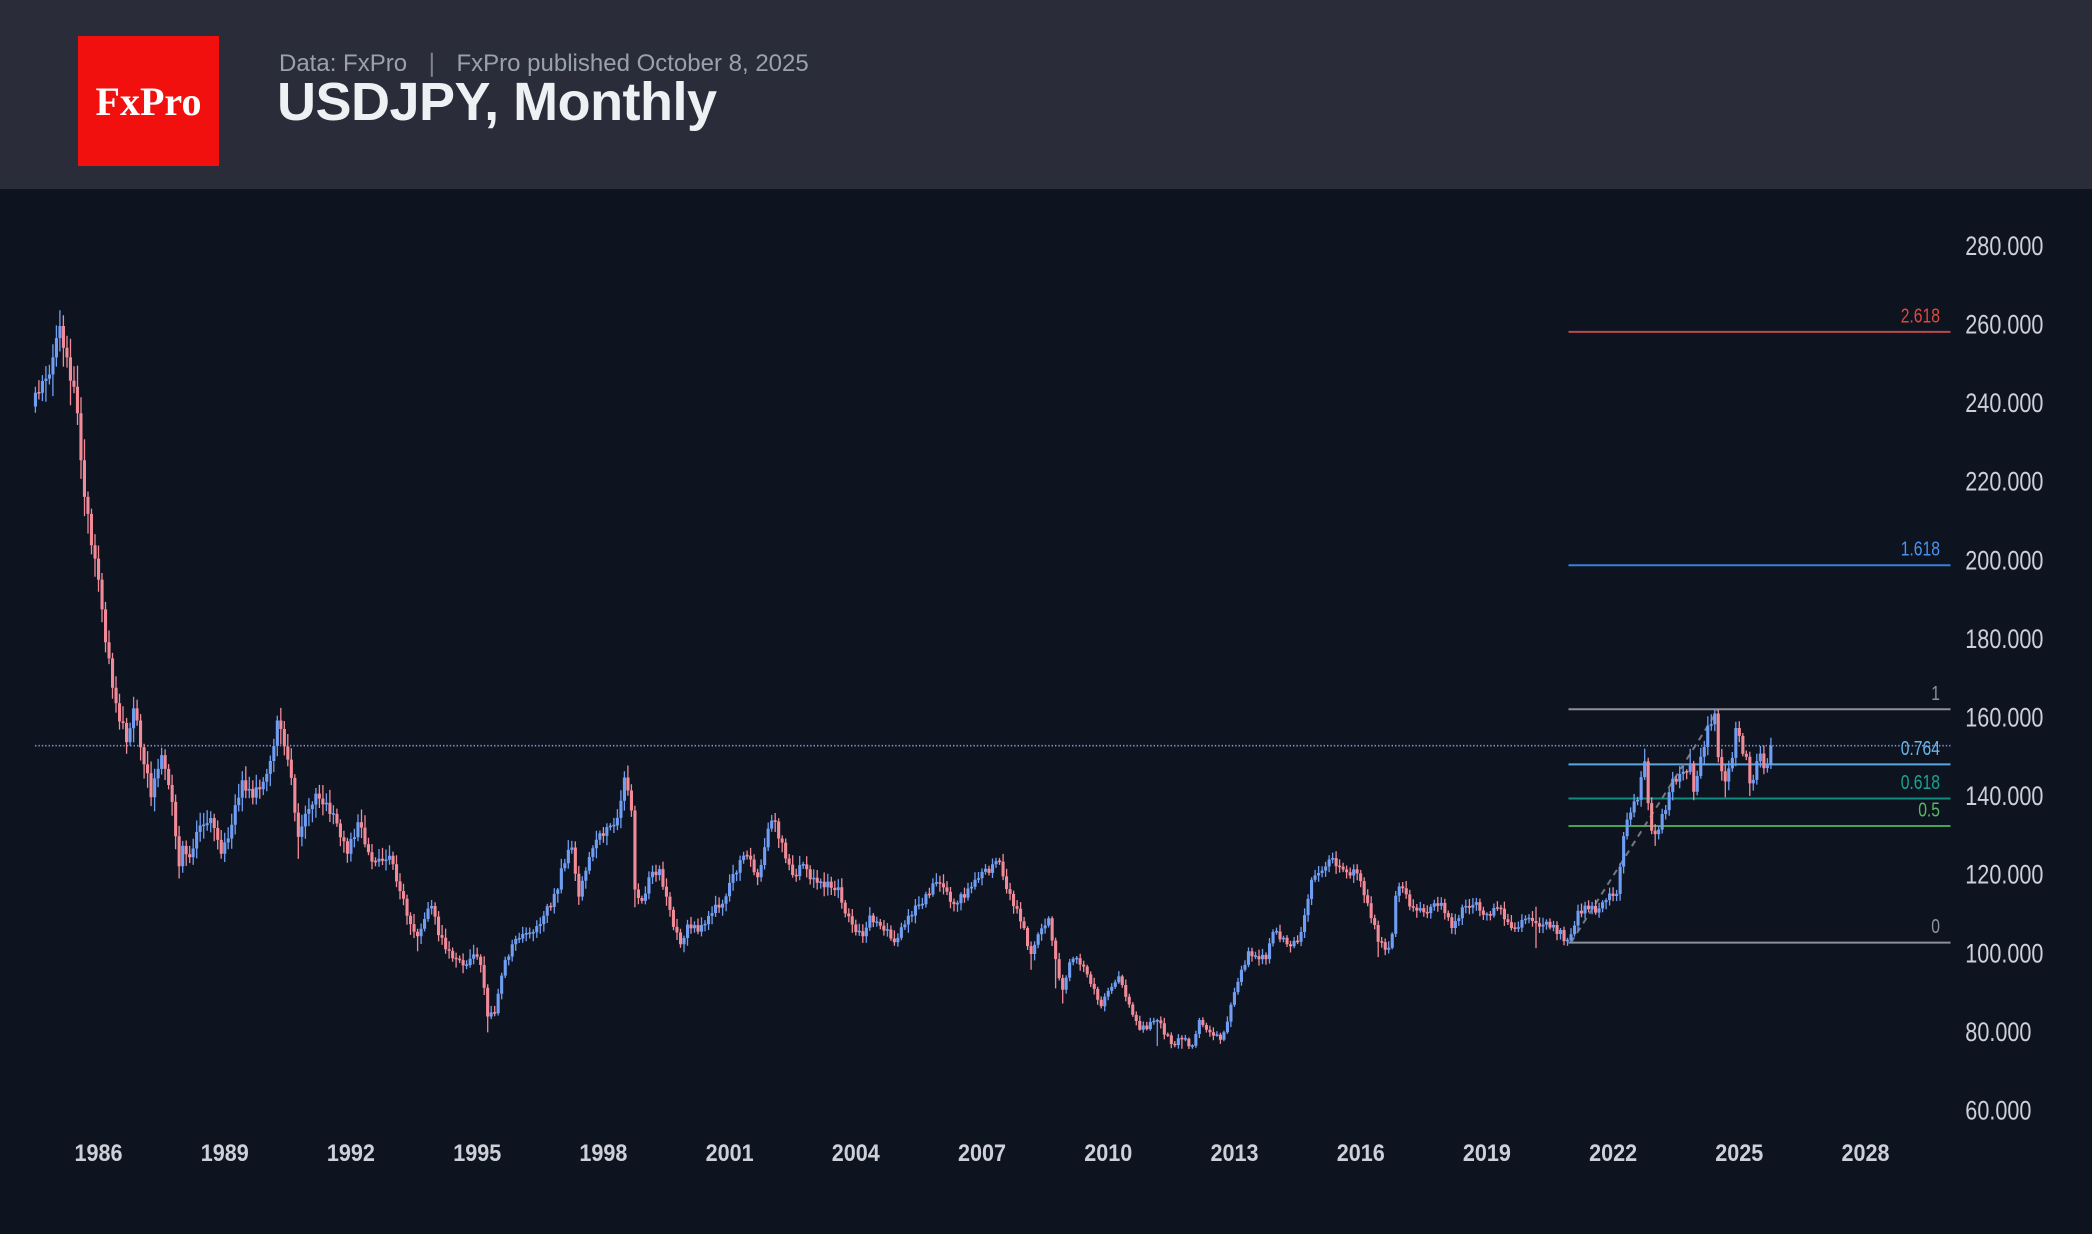 This screenshot has width=2092, height=1234. Describe the element at coordinates (2004, 639) in the screenshot. I see `svg-text: 180.000` at that location.